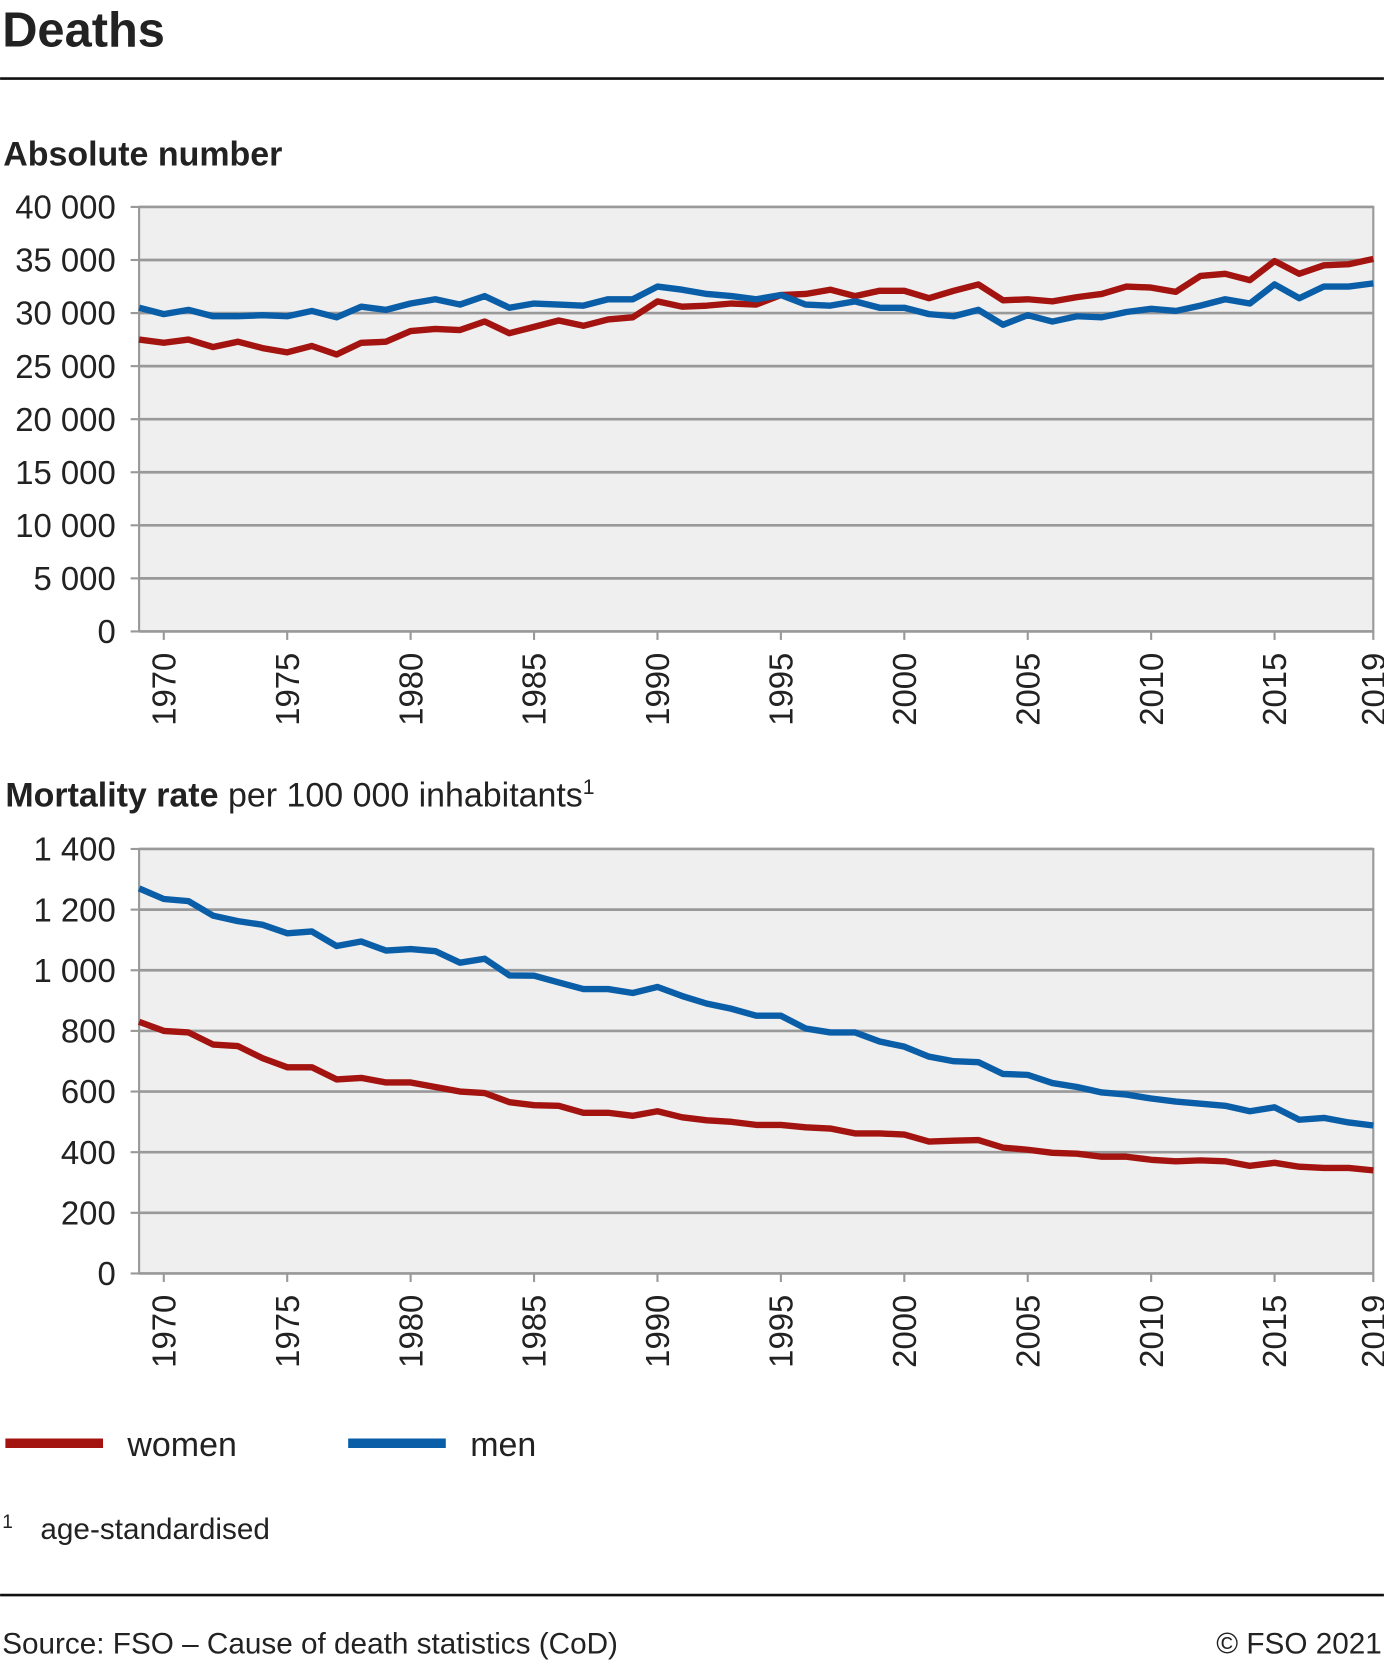 This screenshot has width=1384, height=1664. I want to click on chart-title: Mortality rate per 100 000 inhabitants1, so click(299, 795).